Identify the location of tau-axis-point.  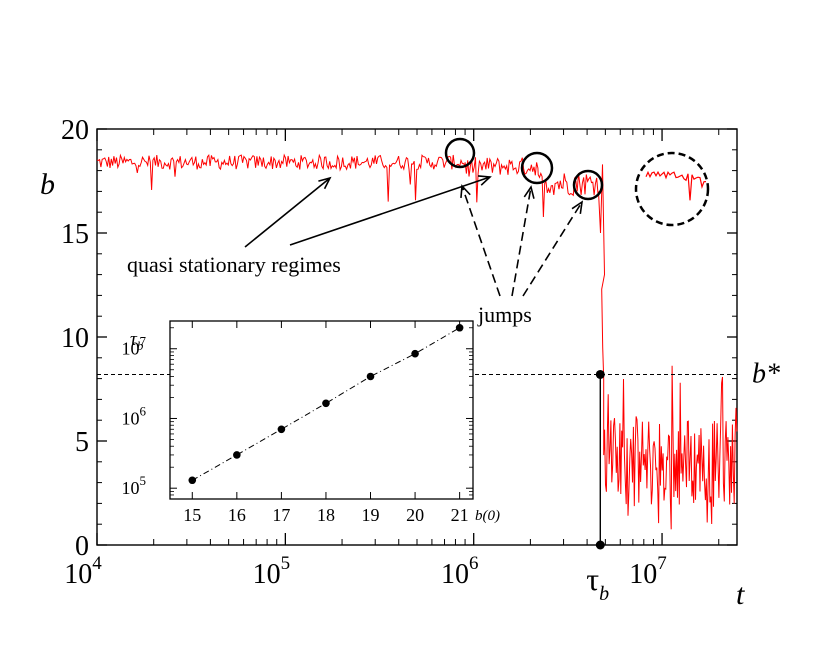
(600, 545).